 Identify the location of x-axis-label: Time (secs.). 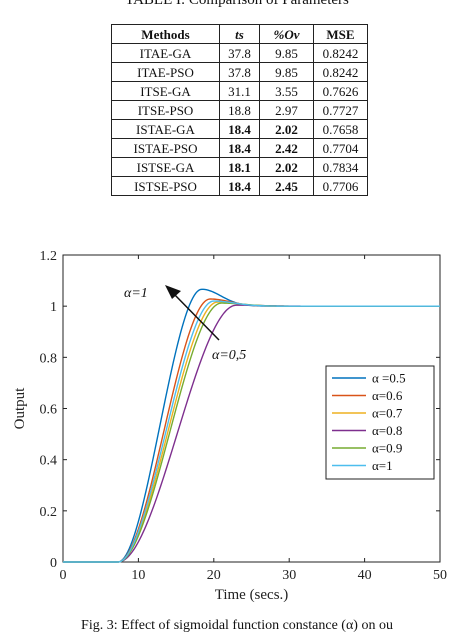
(252, 595).